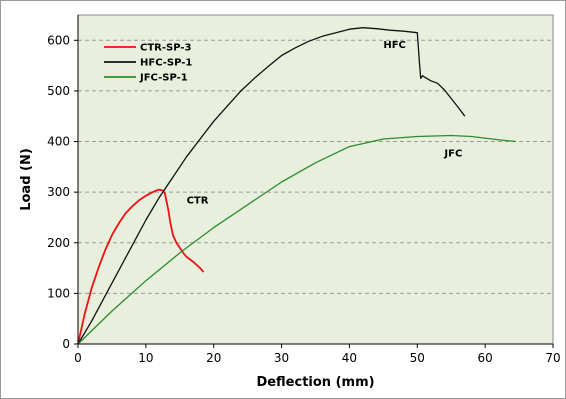  Describe the element at coordinates (394, 45) in the screenshot. I see `annotation-label: HFC` at that location.